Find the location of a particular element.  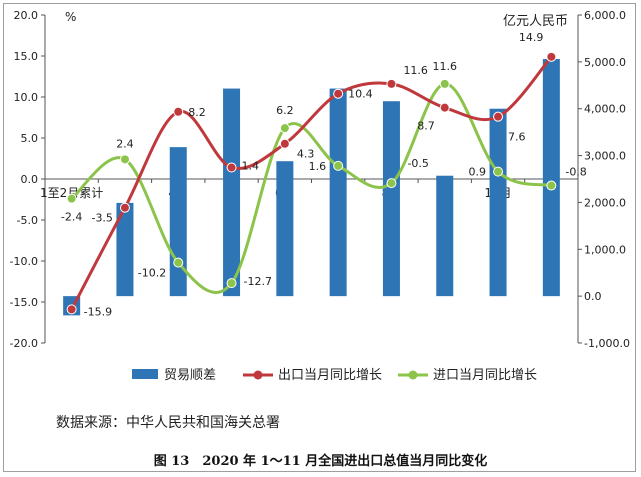

legend-swatch-trade-surplus is located at coordinates (145, 374).